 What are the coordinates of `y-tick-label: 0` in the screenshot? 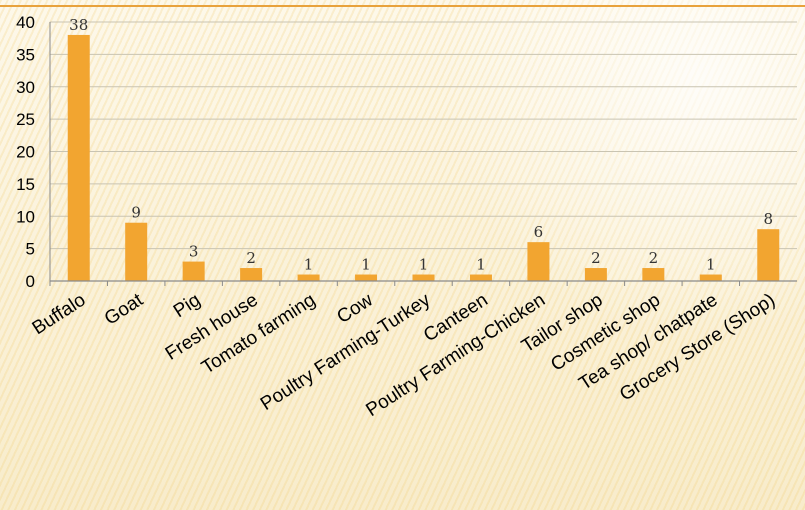 It's located at (30, 281).